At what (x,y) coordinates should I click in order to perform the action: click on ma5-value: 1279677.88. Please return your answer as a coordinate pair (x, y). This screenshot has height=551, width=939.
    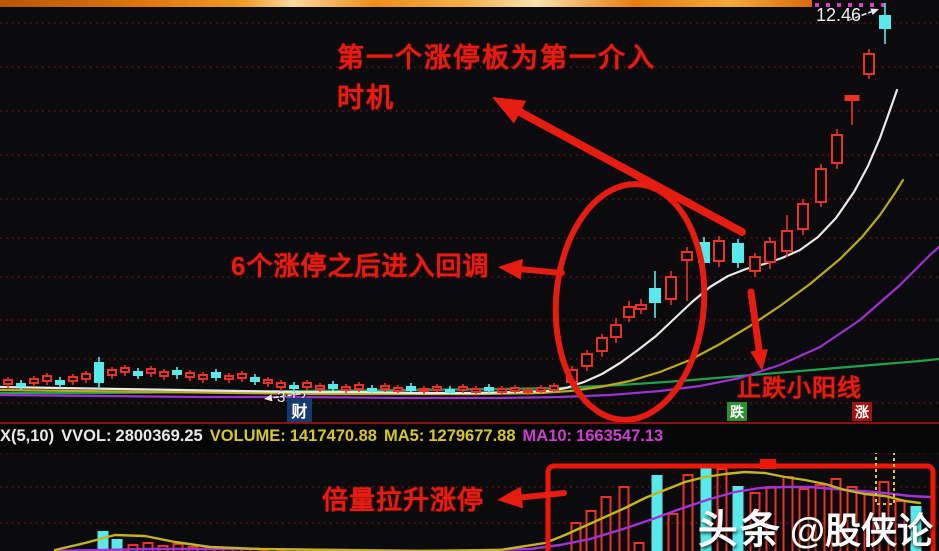
    Looking at the image, I should click on (472, 436).